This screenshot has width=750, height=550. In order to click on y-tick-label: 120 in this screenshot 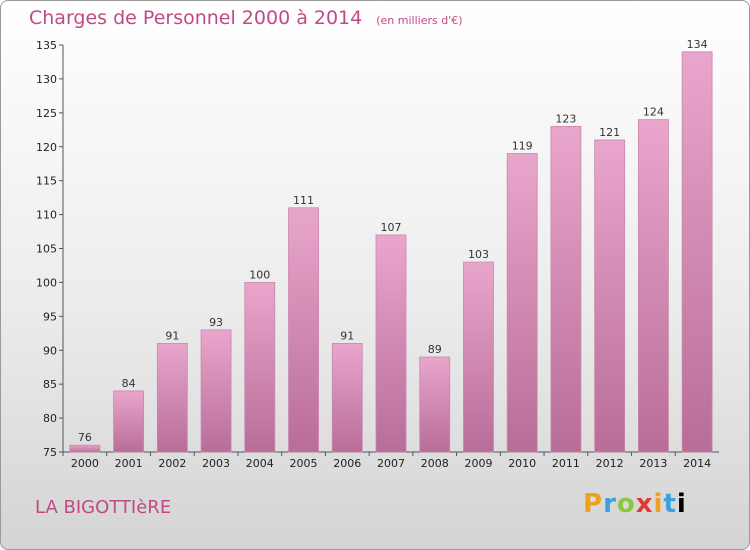, I will do `click(46, 147)`.